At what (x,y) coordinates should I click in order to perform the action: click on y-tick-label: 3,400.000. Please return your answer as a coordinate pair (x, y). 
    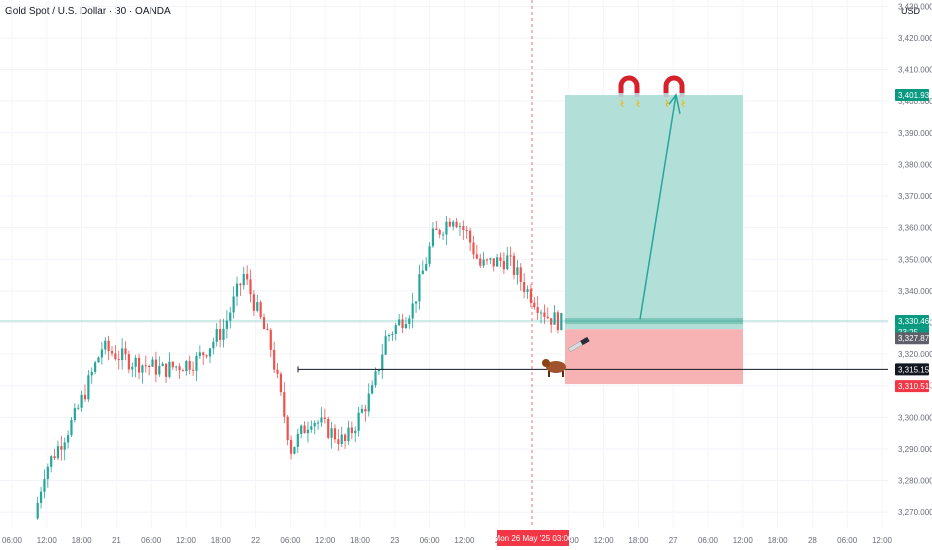
    Looking at the image, I should click on (915, 101).